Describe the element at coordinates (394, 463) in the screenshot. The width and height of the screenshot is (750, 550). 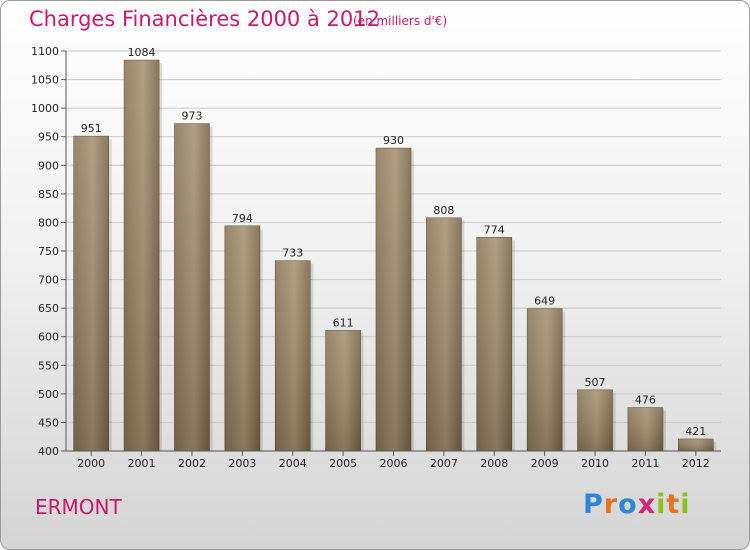
I see `x-tick-label: 2006` at that location.